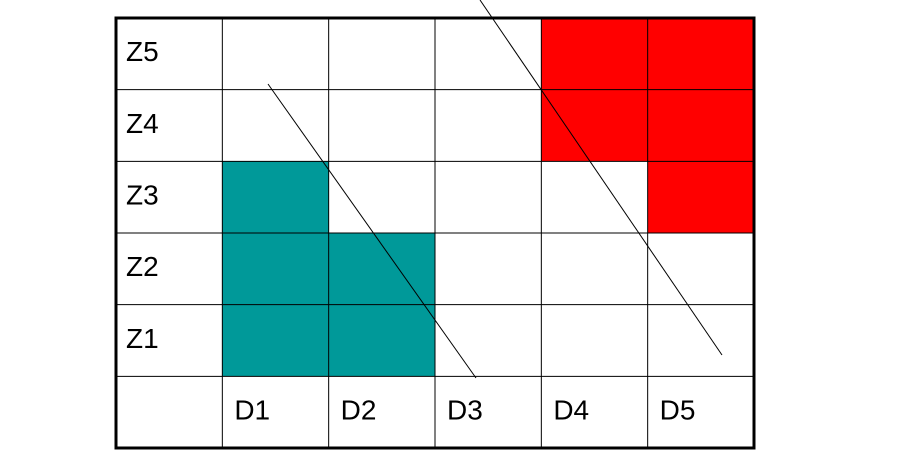 The width and height of the screenshot is (902, 468). Describe the element at coordinates (678, 410) in the screenshot. I see `column-label: D5` at that location.